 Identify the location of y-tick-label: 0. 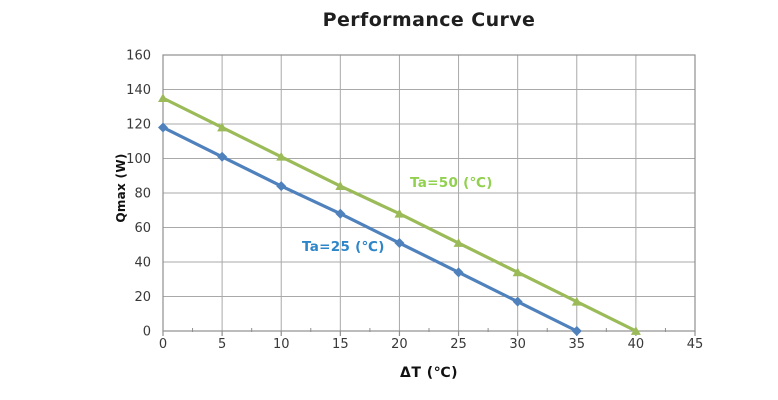
(147, 332).